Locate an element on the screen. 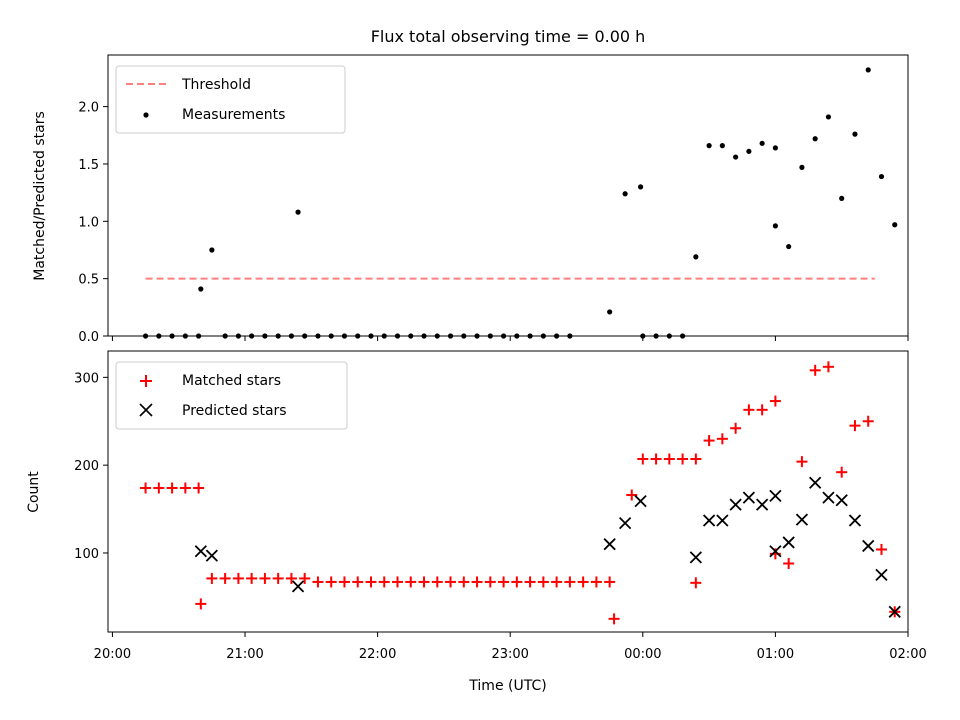 This screenshot has height=720, width=960. x-tick-label: 20:00 is located at coordinates (112, 654).